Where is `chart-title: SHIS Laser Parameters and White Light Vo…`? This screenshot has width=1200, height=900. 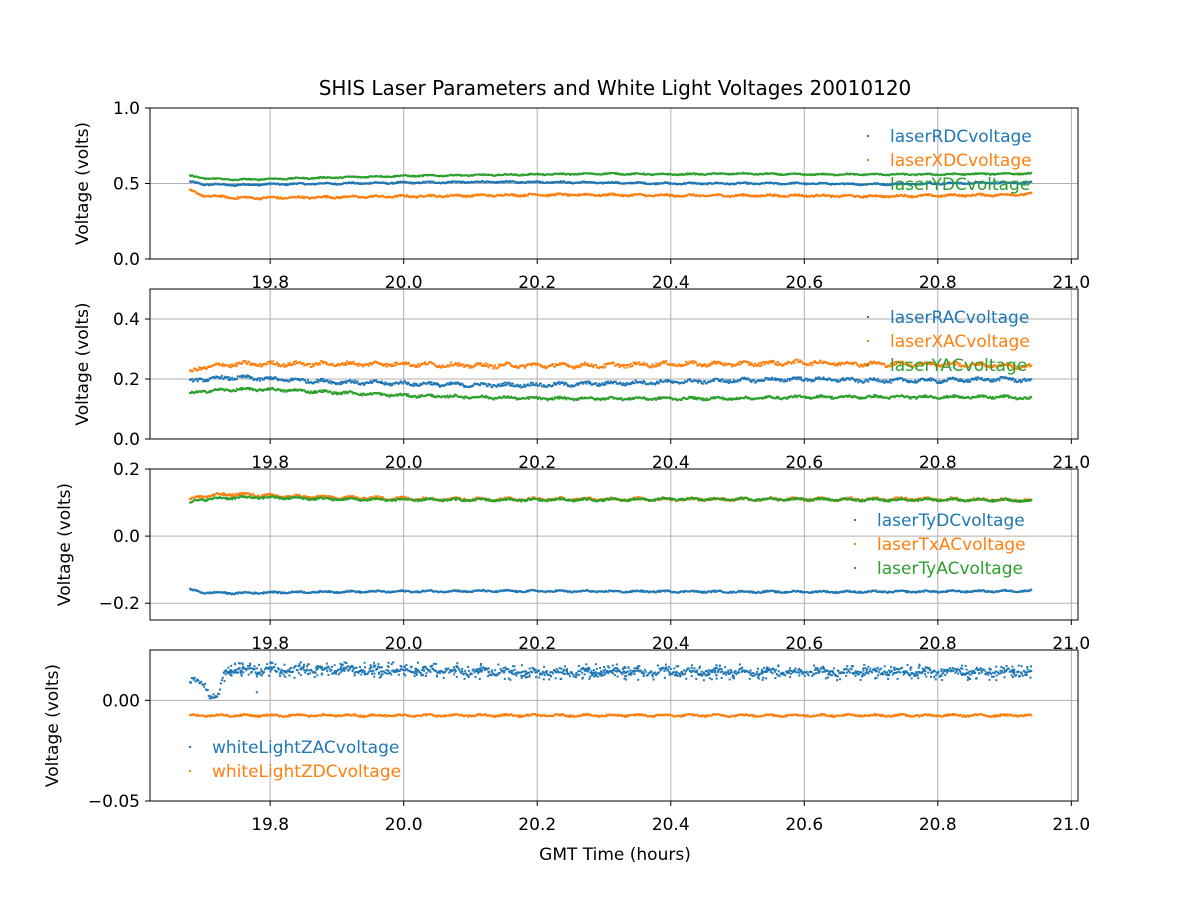
chart-title: SHIS Laser Parameters and White Light Vo… is located at coordinates (615, 88).